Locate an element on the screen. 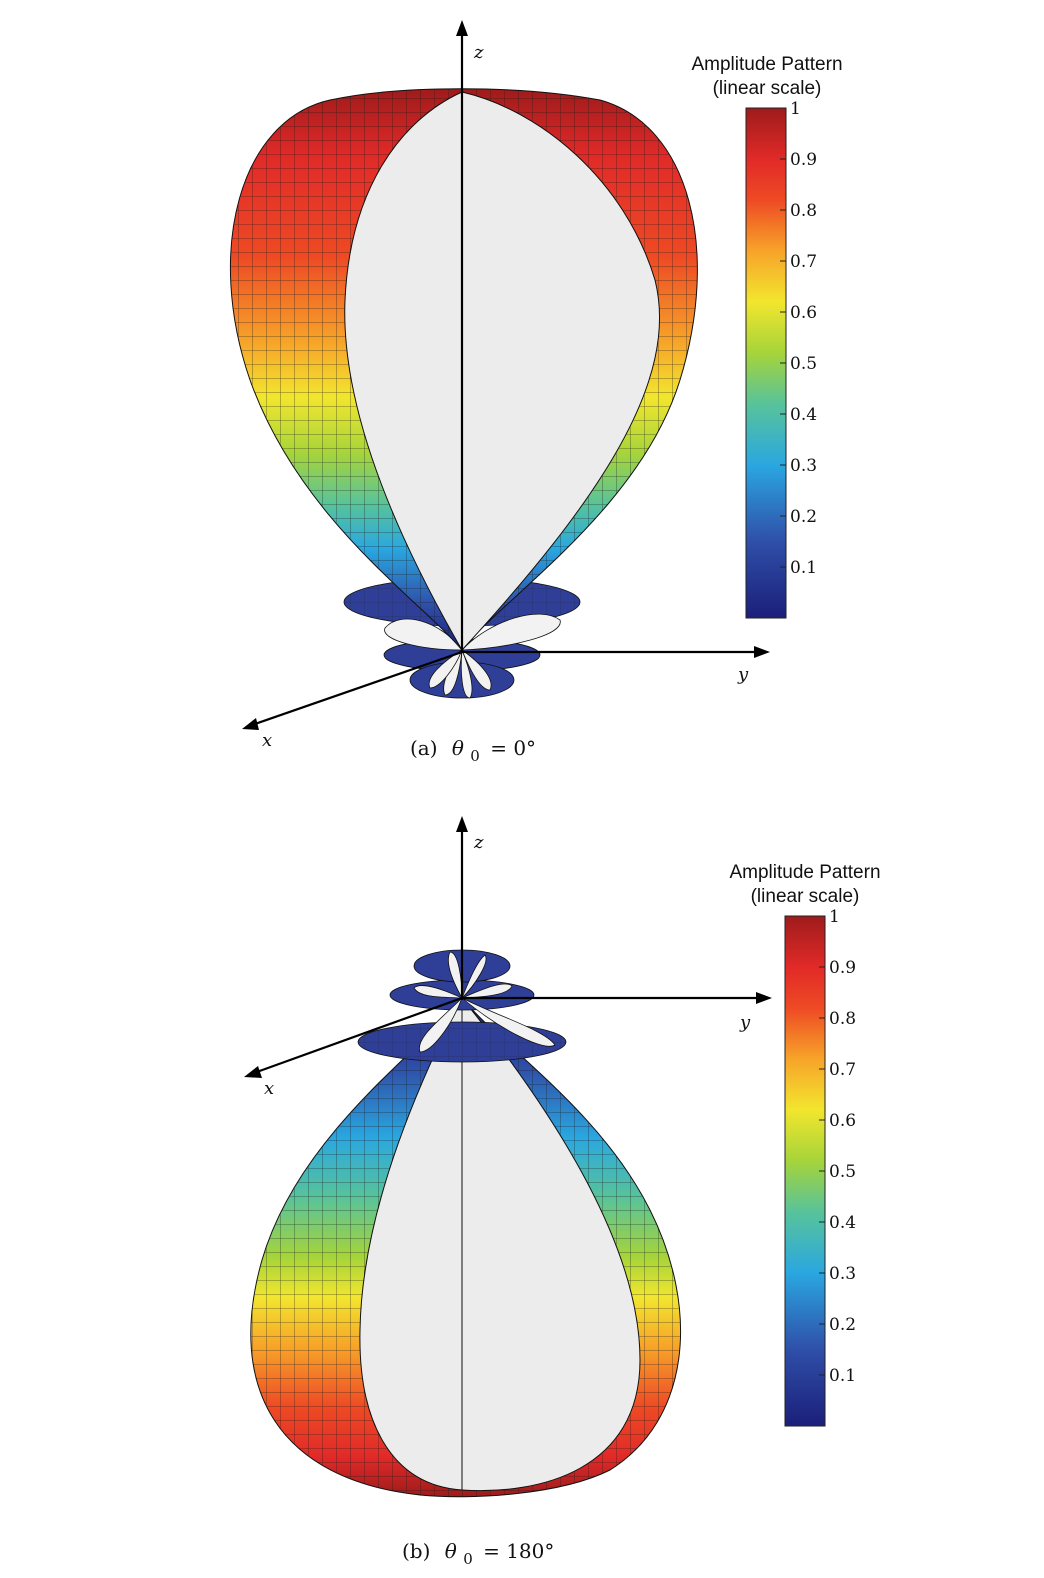 The width and height of the screenshot is (1044, 1578). caption-value-b: = 180° is located at coordinates (518, 1551).